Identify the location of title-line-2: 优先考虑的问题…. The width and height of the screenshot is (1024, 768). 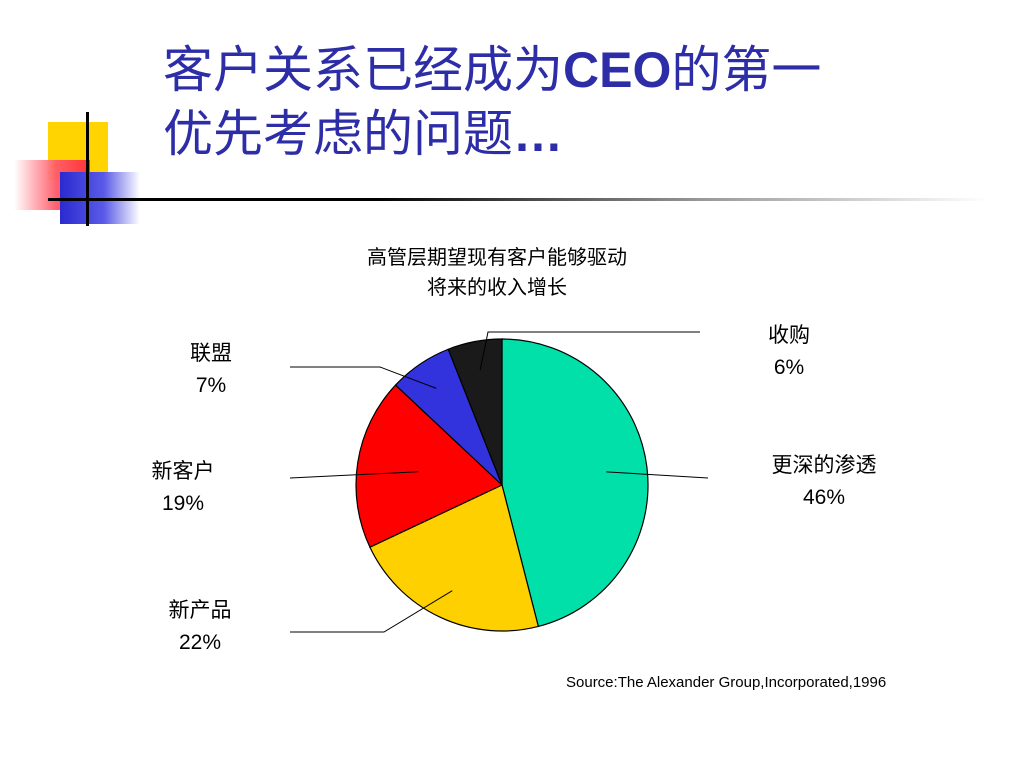
(583, 134).